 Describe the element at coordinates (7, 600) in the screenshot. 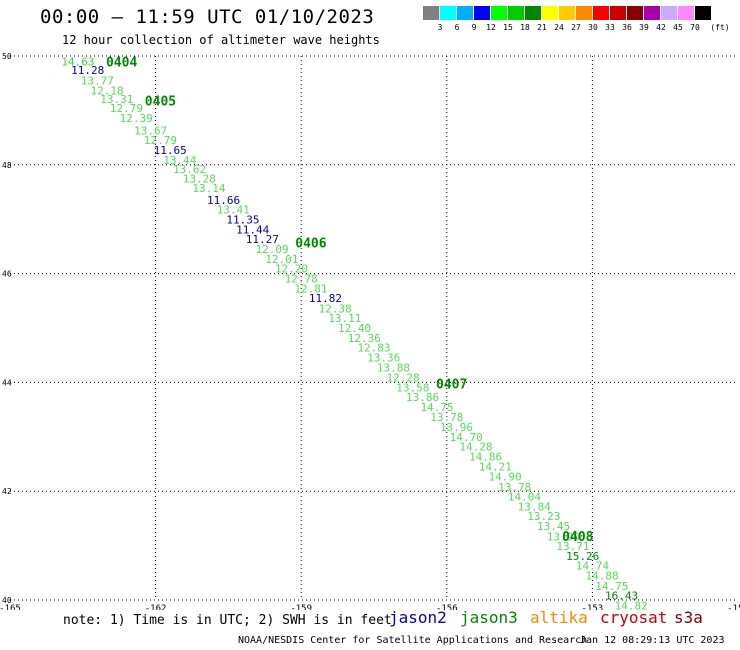

I see `y-tick-label: 40` at that location.